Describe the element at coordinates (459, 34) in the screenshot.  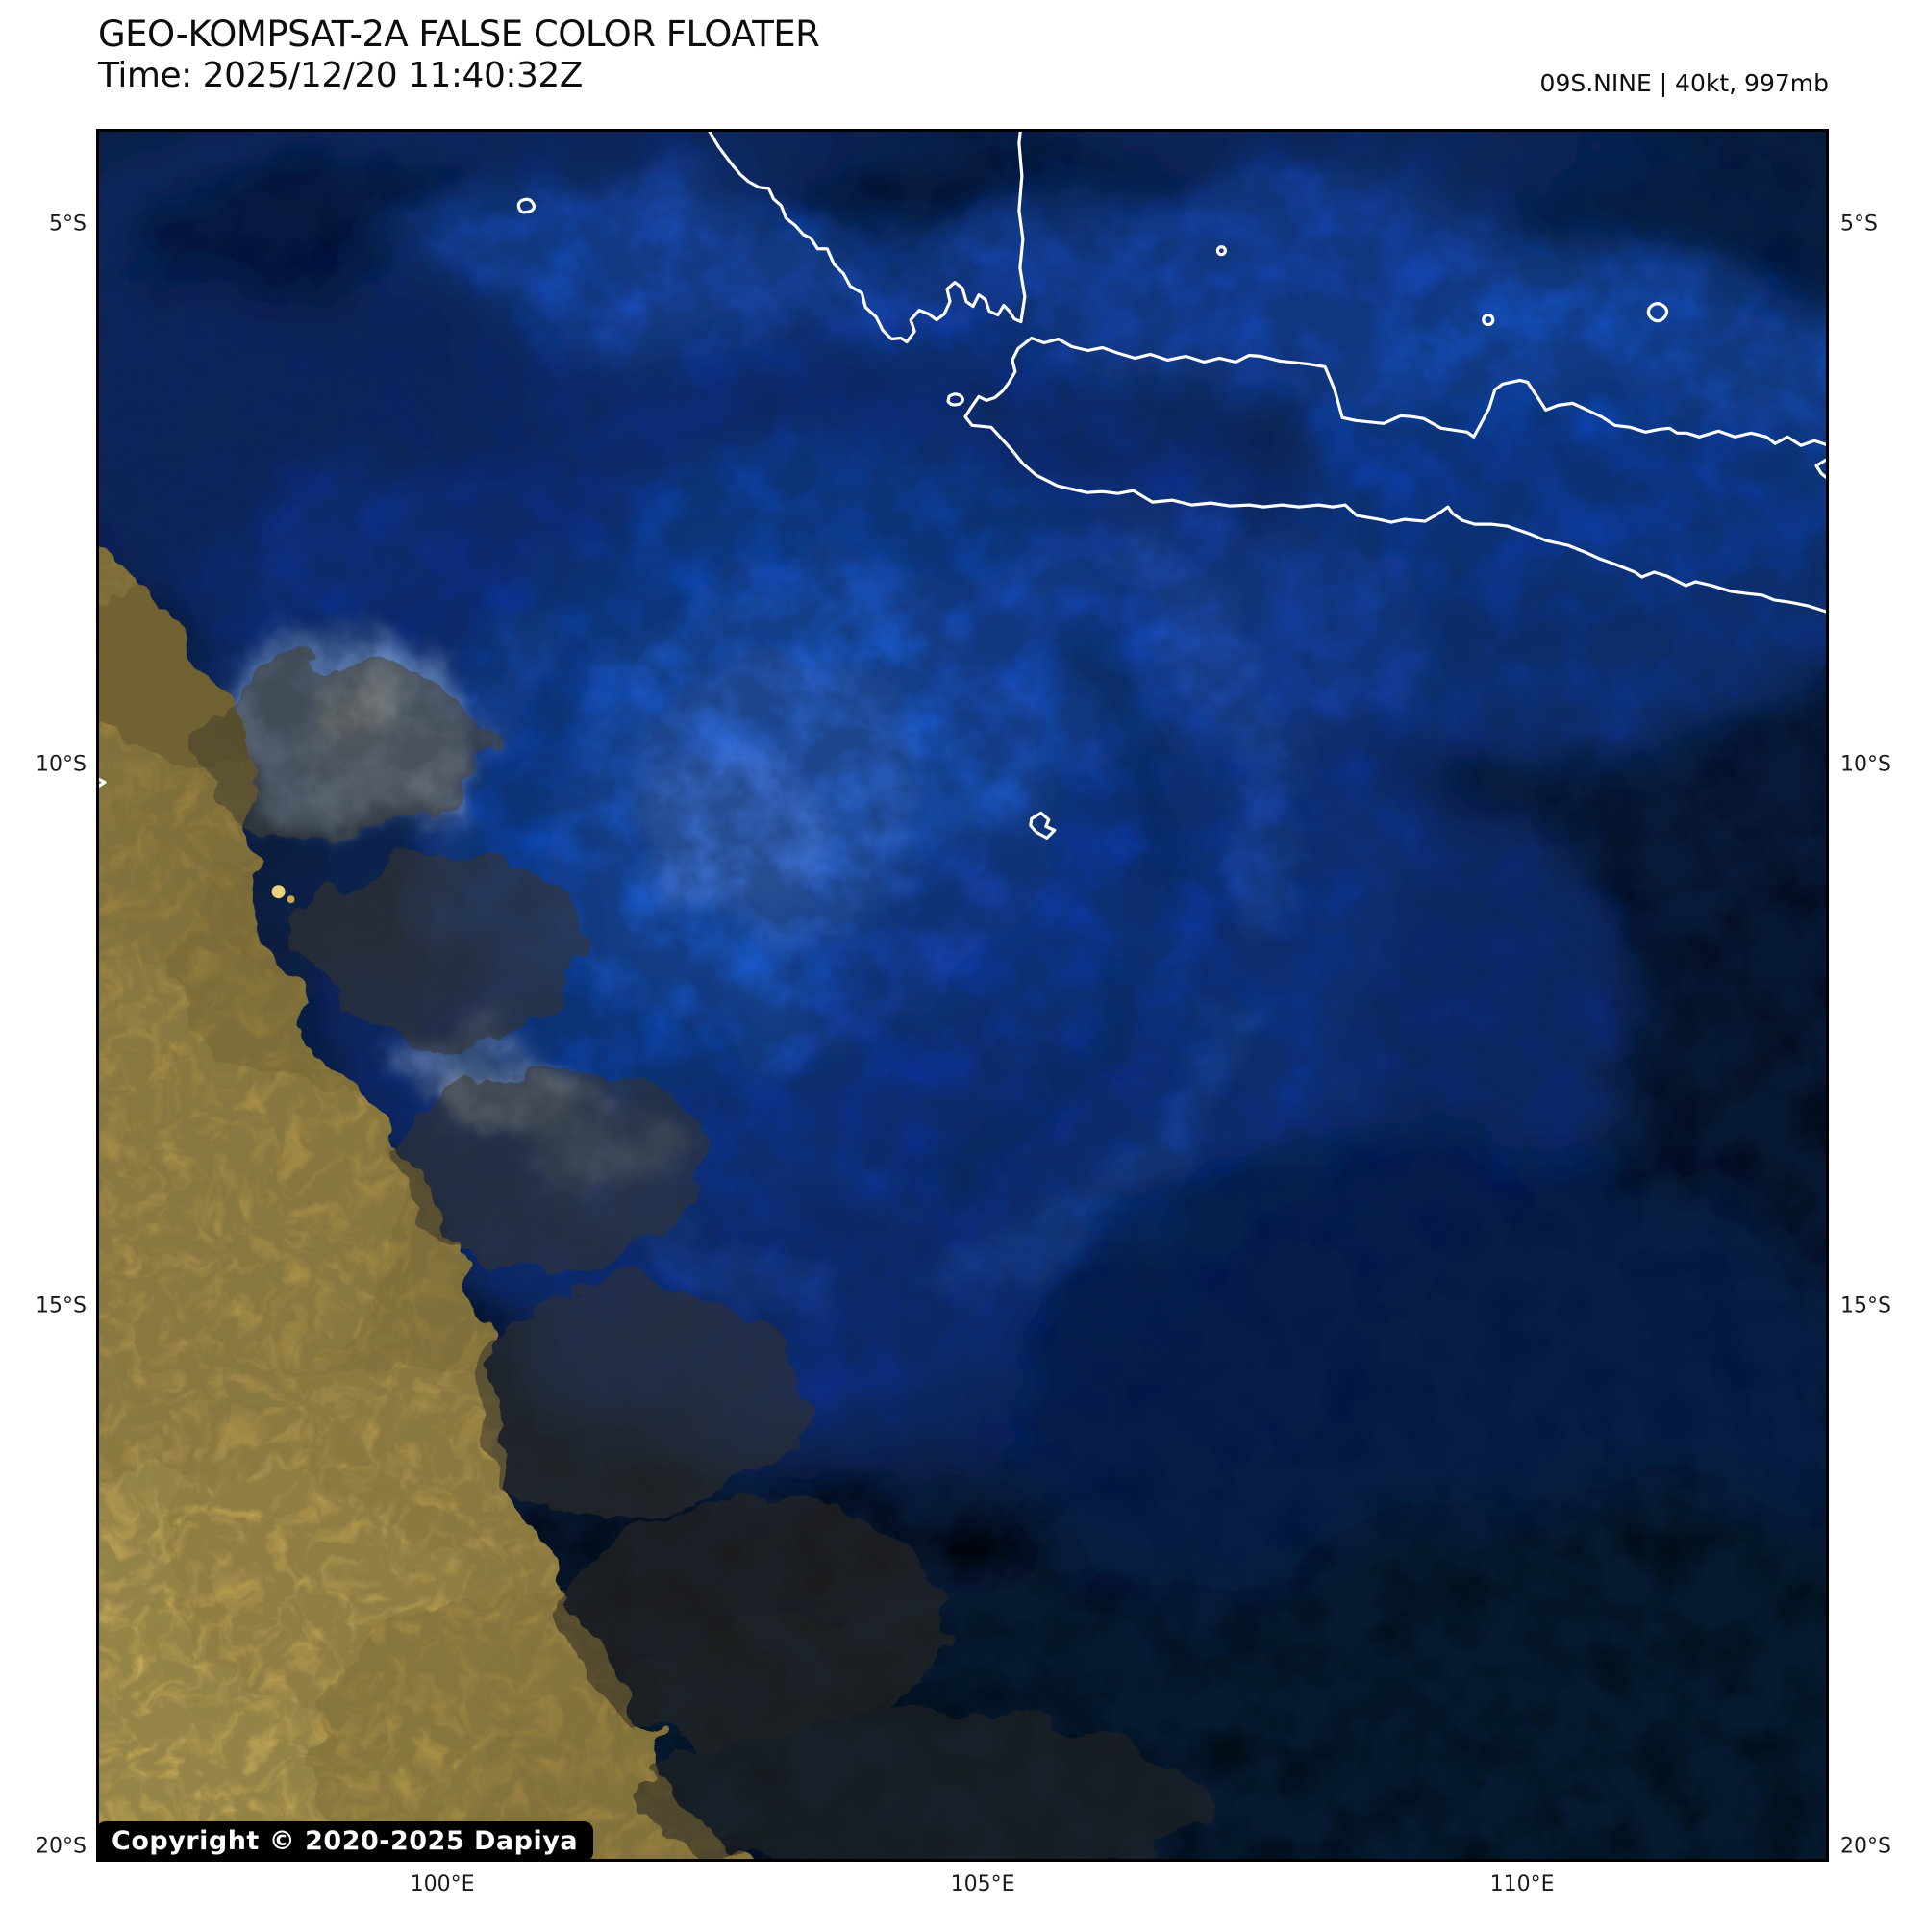
I see `page-title: GEO-KOMPSAT-2A FALSE COLOR FLOATER` at that location.